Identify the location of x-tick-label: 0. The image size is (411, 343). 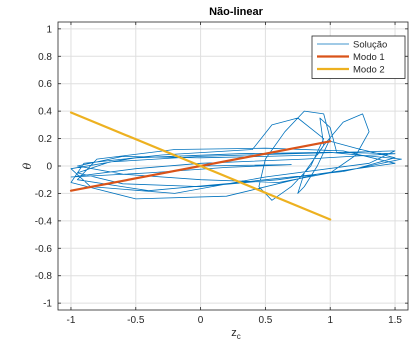
(201, 320).